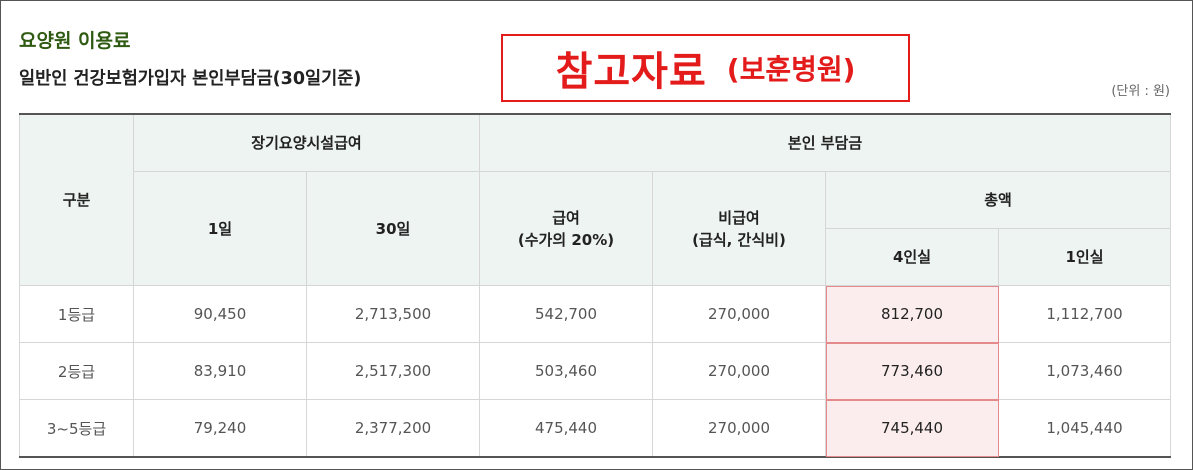  I want to click on header-nonbenefit: 비급여 (급식, 간식비), so click(739, 228).